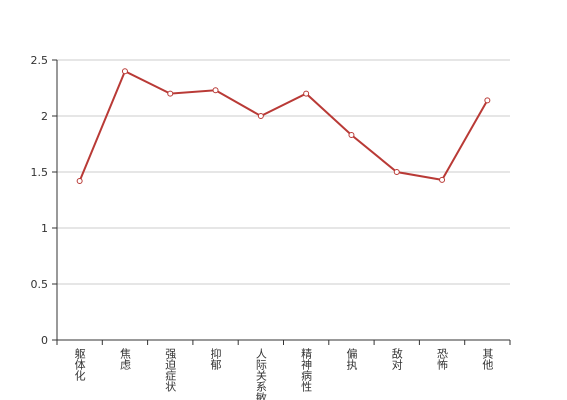 The width and height of the screenshot is (567, 400). Describe the element at coordinates (124, 359) in the screenshot. I see `x-tick-label: 焦虑` at that location.